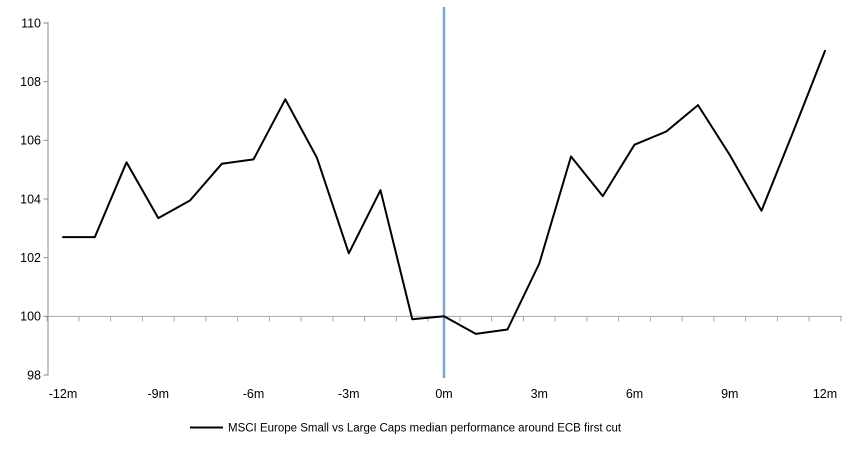 This screenshot has width=852, height=450. What do you see at coordinates (539, 394) in the screenshot?
I see `x-axis-label: 3m` at bounding box center [539, 394].